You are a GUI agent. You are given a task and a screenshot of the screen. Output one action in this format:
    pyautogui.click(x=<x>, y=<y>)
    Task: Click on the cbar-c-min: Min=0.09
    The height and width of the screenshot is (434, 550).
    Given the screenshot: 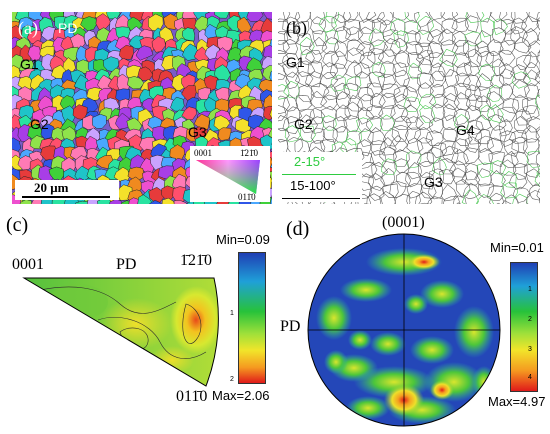 What is the action you would take?
    pyautogui.click(x=243, y=239)
    